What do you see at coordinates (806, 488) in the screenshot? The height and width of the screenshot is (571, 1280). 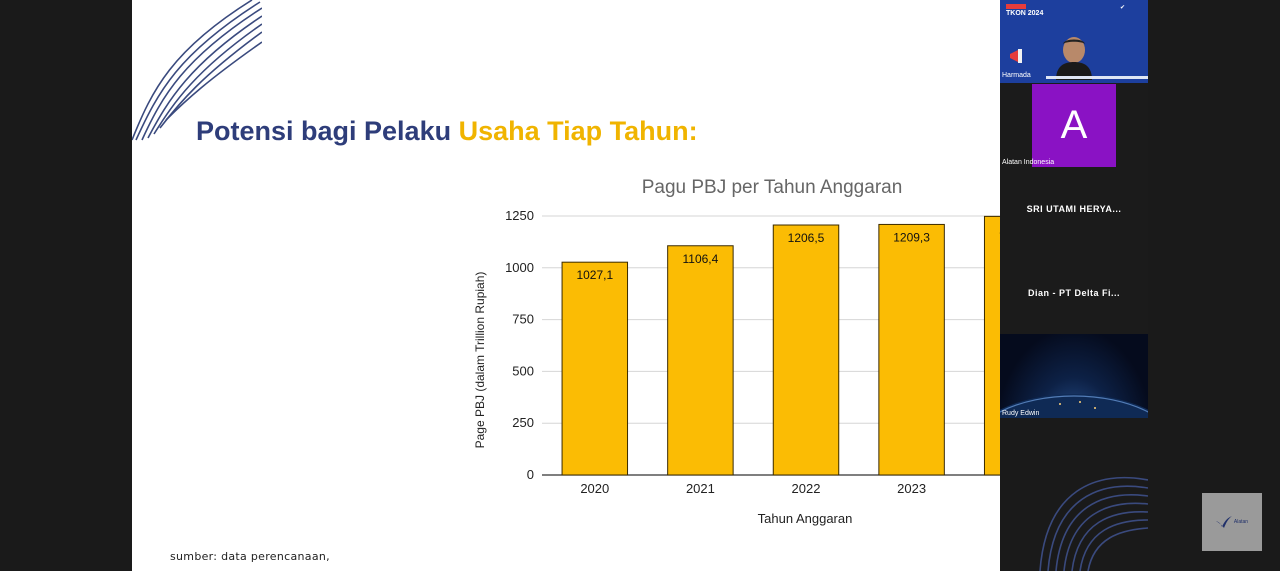 I see `x-tick-label: 2022` at bounding box center [806, 488].